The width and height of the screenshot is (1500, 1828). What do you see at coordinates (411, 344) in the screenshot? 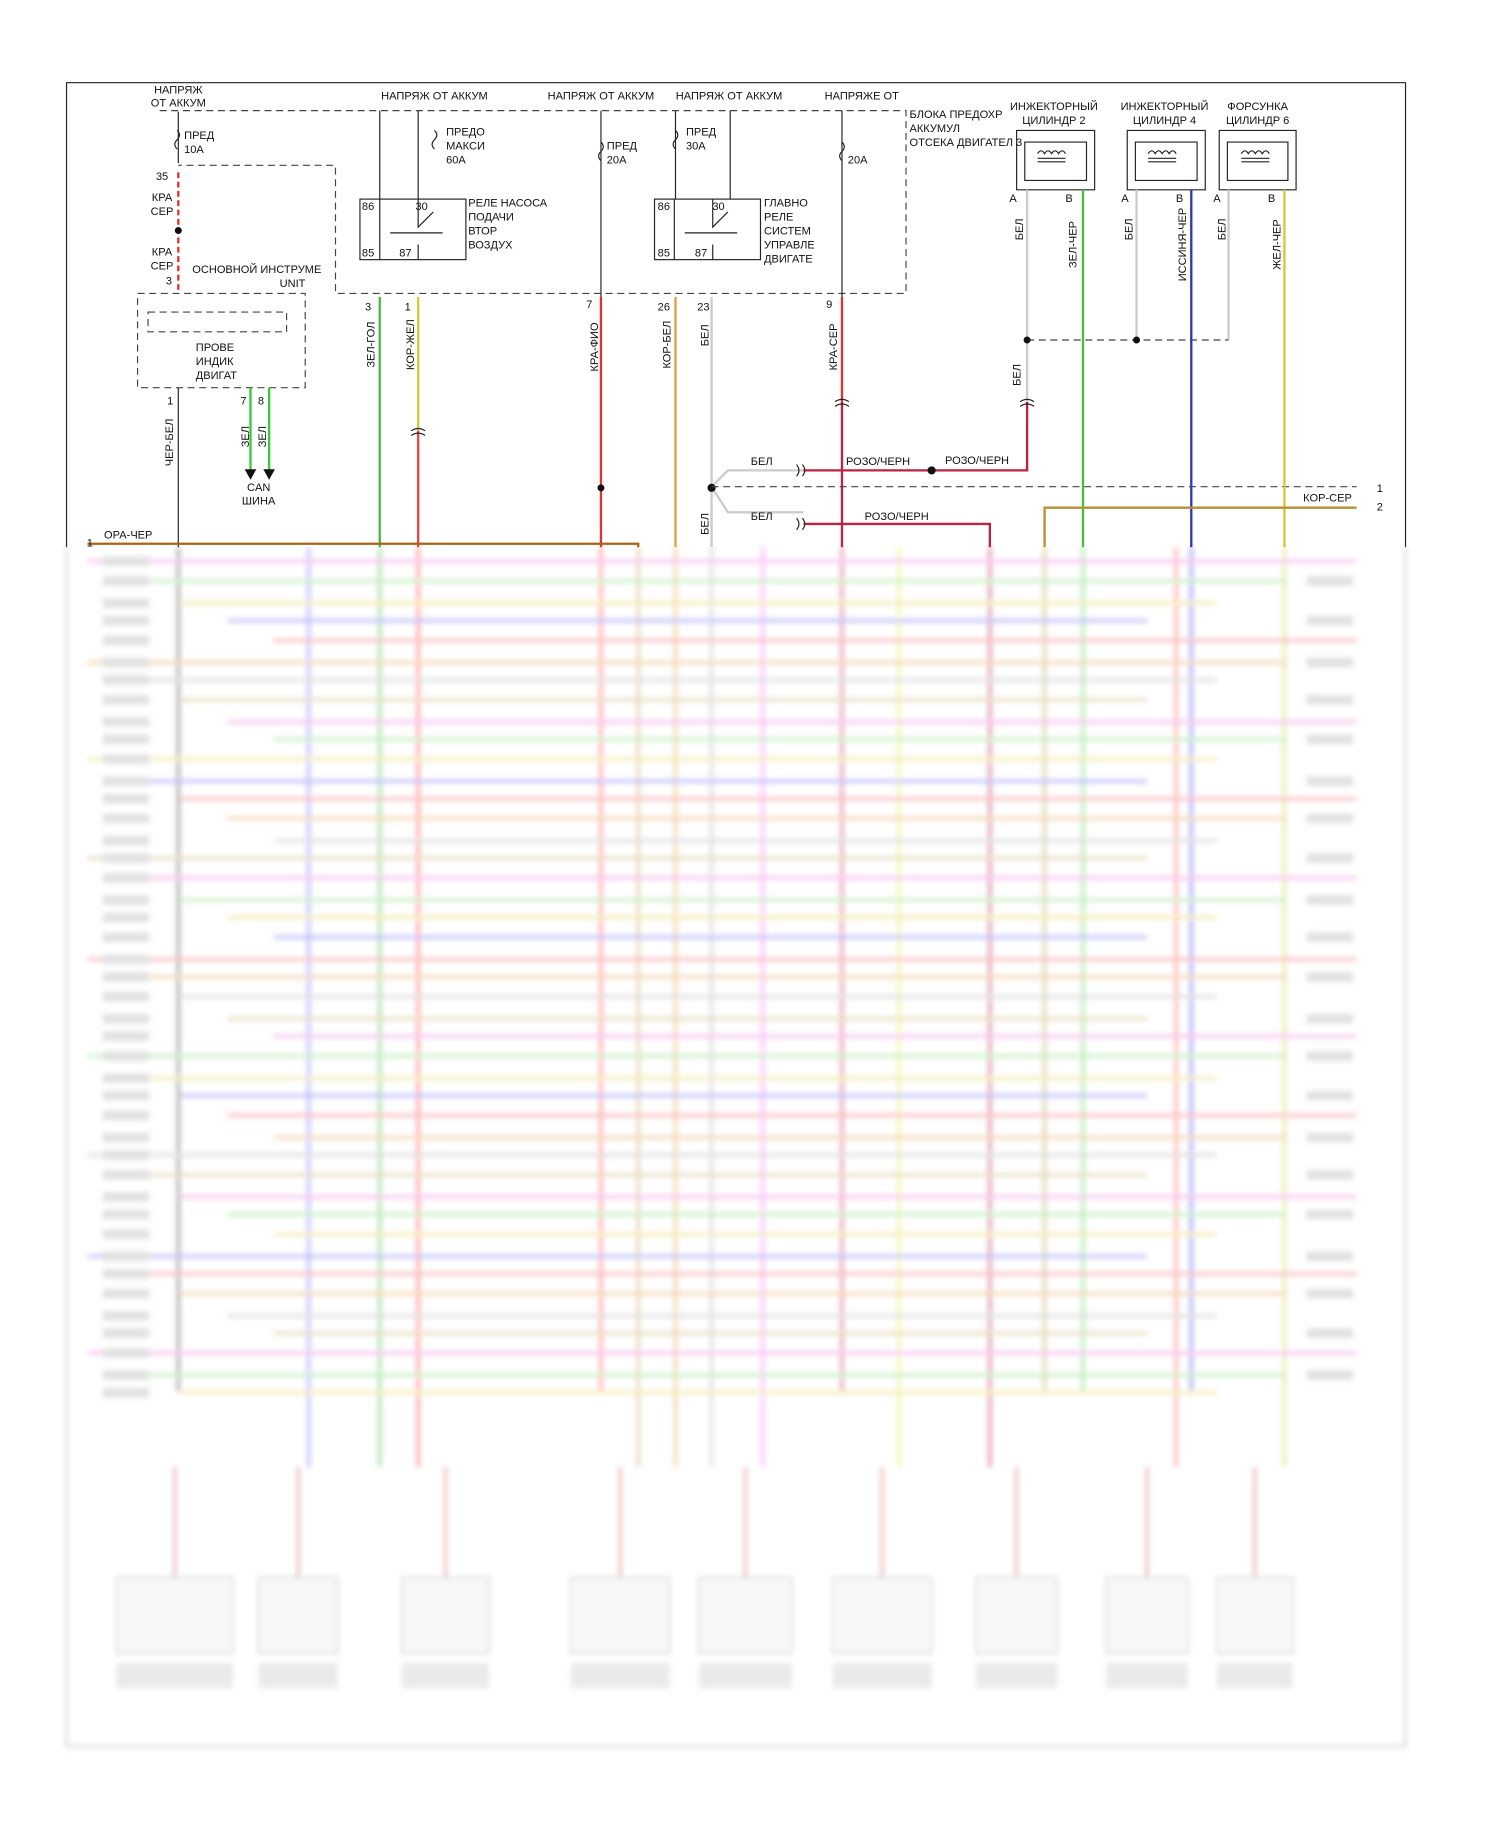
I see `wire-label: КОР-ЖЕЛ` at bounding box center [411, 344].